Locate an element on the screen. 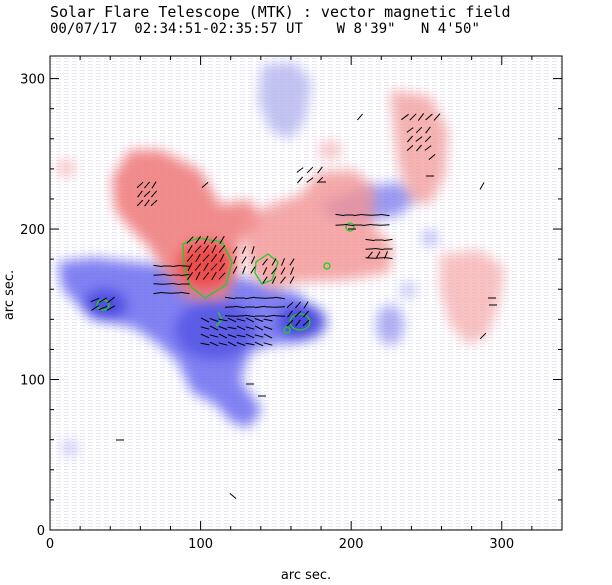 This screenshot has height=585, width=612. y-tick-label: 300 is located at coordinates (32, 80).